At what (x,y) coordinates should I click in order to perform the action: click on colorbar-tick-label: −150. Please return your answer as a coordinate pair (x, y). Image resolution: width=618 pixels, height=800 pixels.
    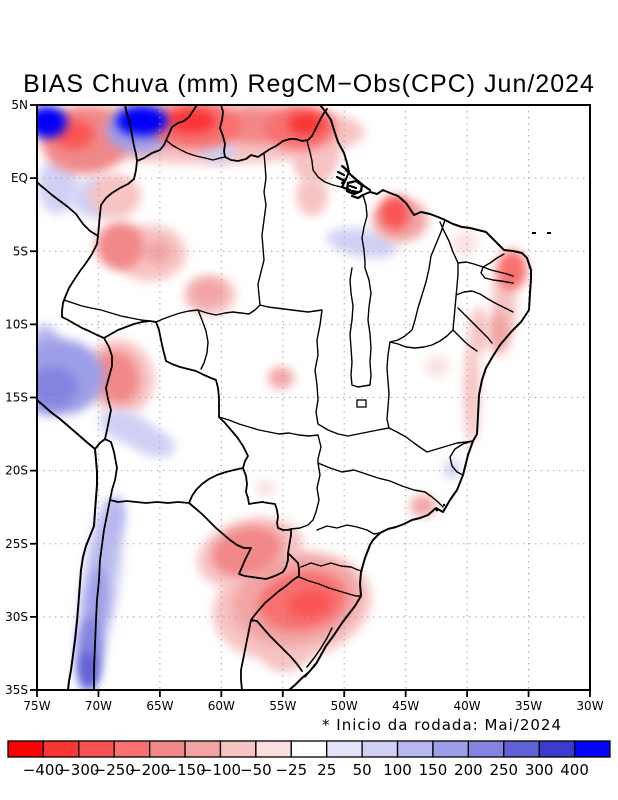
    Looking at the image, I should click on (184, 770).